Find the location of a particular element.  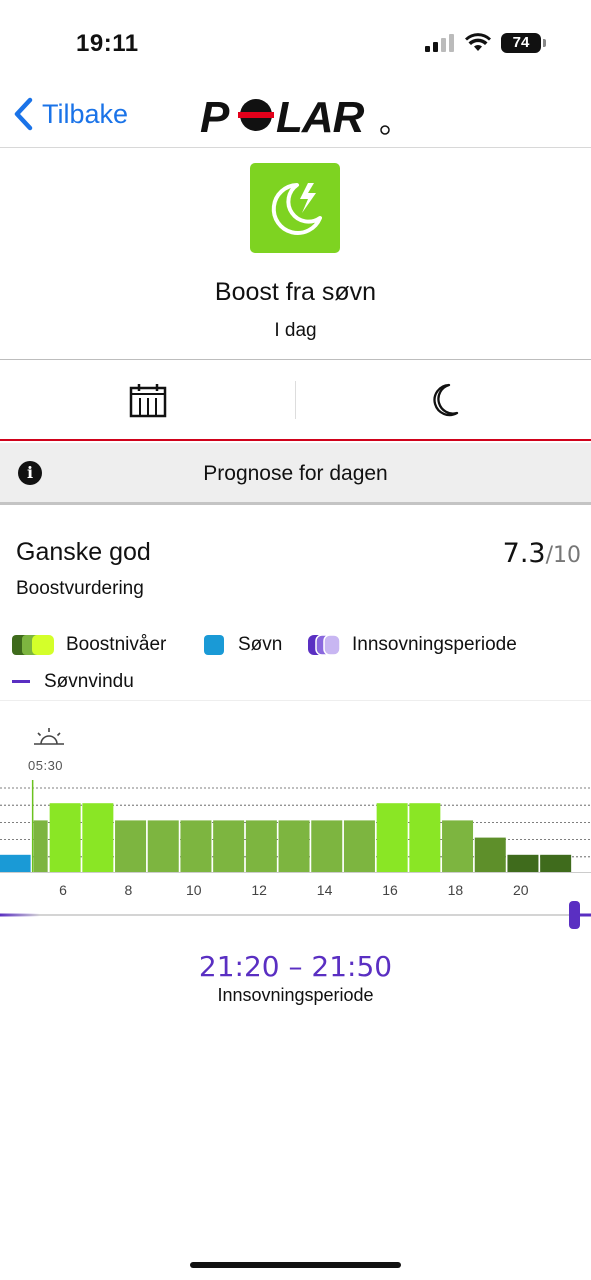

x-tick-label: 20 is located at coordinates (521, 890).